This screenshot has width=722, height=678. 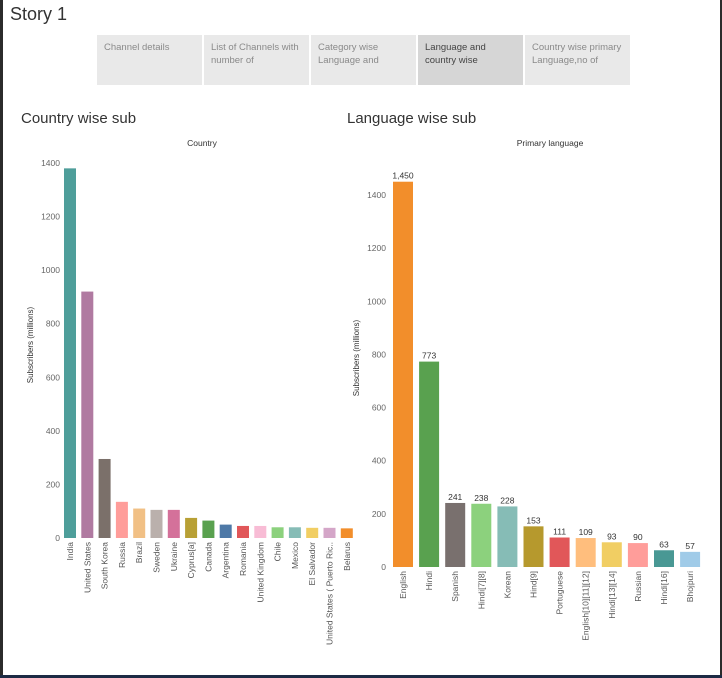 I want to click on language-data-label: 238, so click(x=481, y=498).